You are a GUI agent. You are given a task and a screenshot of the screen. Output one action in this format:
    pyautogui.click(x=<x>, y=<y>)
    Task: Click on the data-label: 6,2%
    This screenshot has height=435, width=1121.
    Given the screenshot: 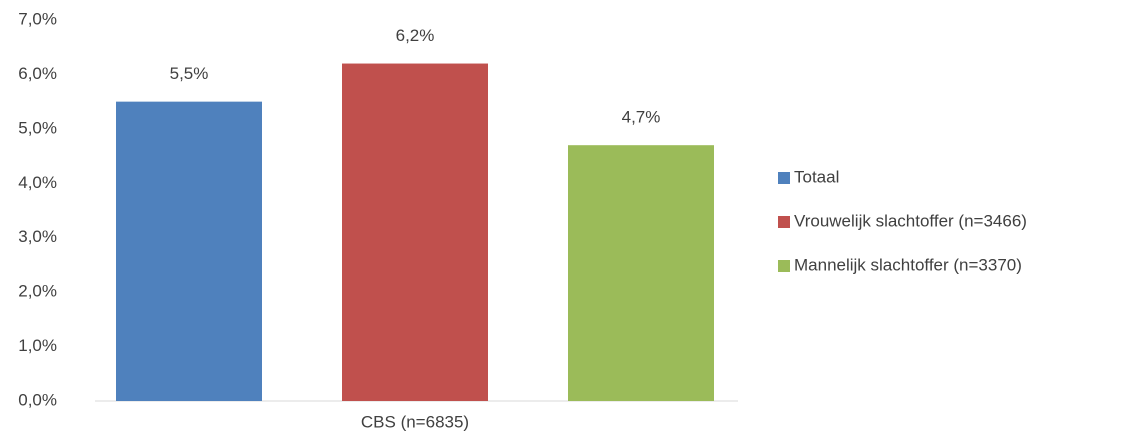 What is the action you would take?
    pyautogui.click(x=415, y=35)
    